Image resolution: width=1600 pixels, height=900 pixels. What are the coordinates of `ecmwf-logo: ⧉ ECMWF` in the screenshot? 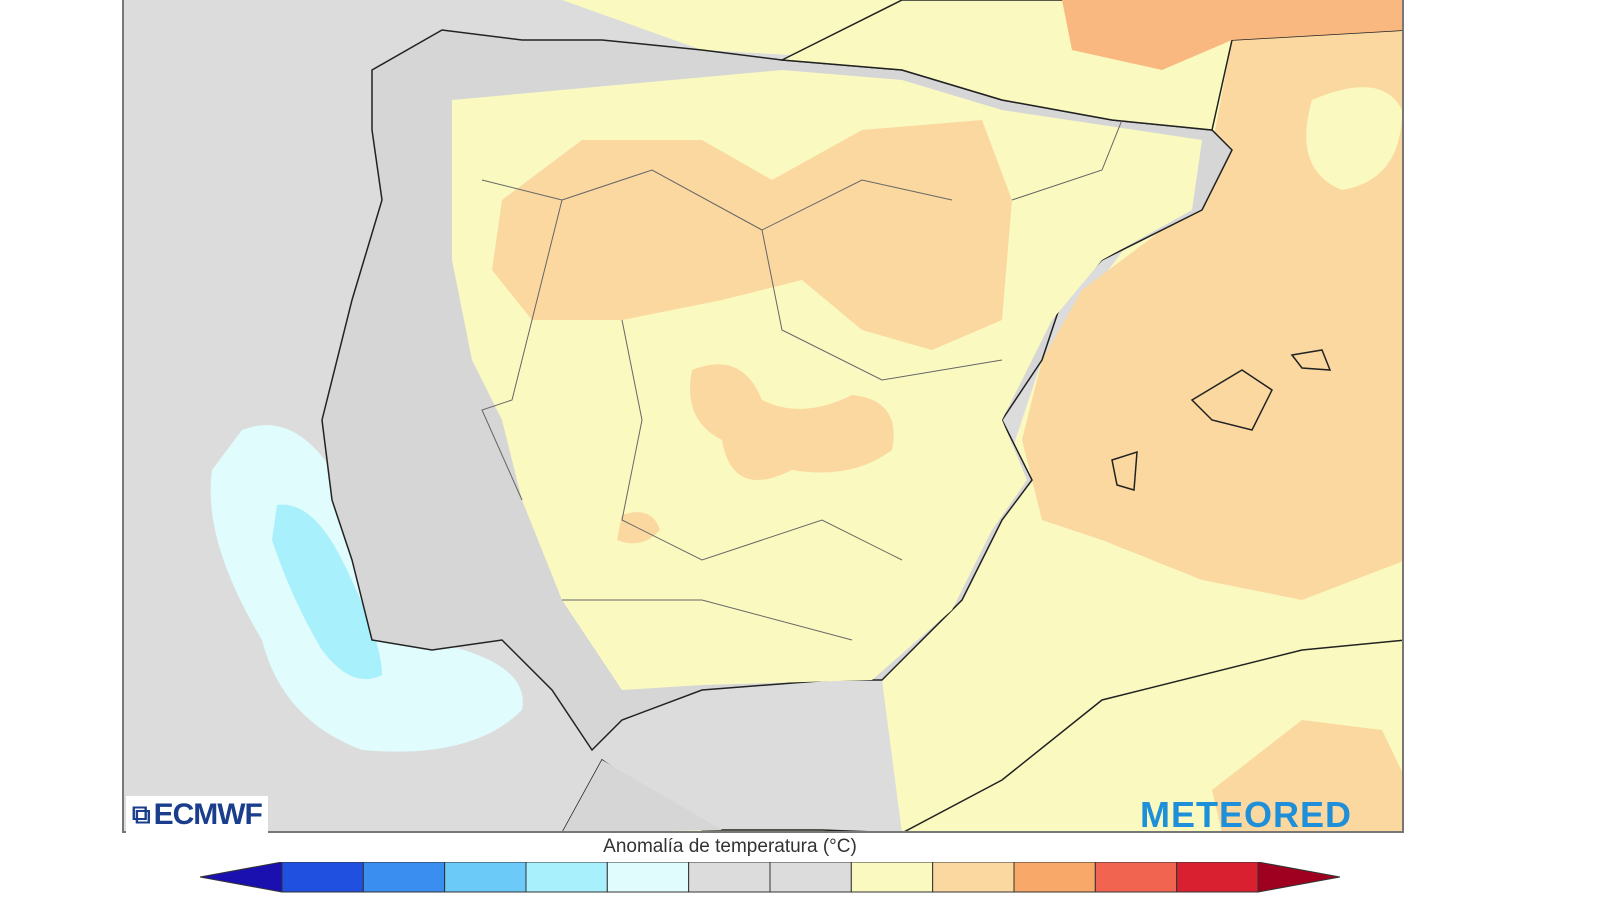 It's located at (197, 815).